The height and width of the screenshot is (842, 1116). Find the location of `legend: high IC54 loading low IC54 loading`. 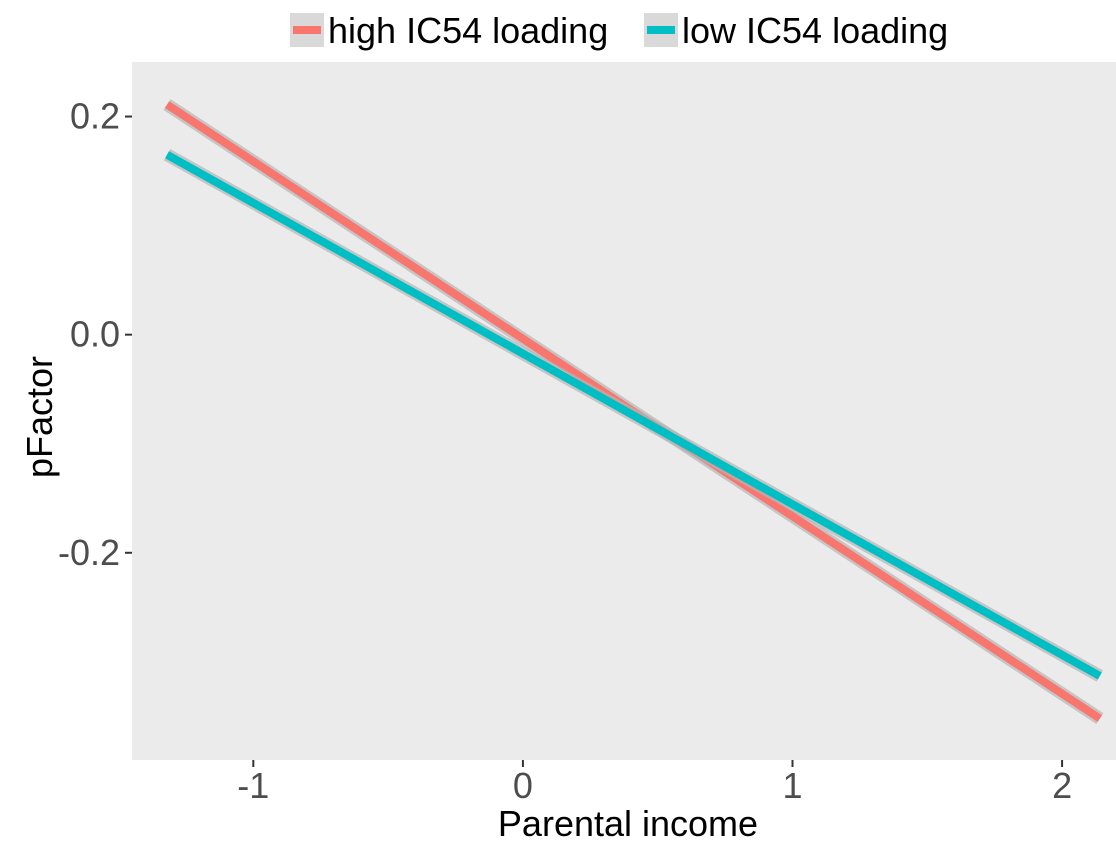

legend: high IC54 loading low IC54 loading is located at coordinates (619, 30).